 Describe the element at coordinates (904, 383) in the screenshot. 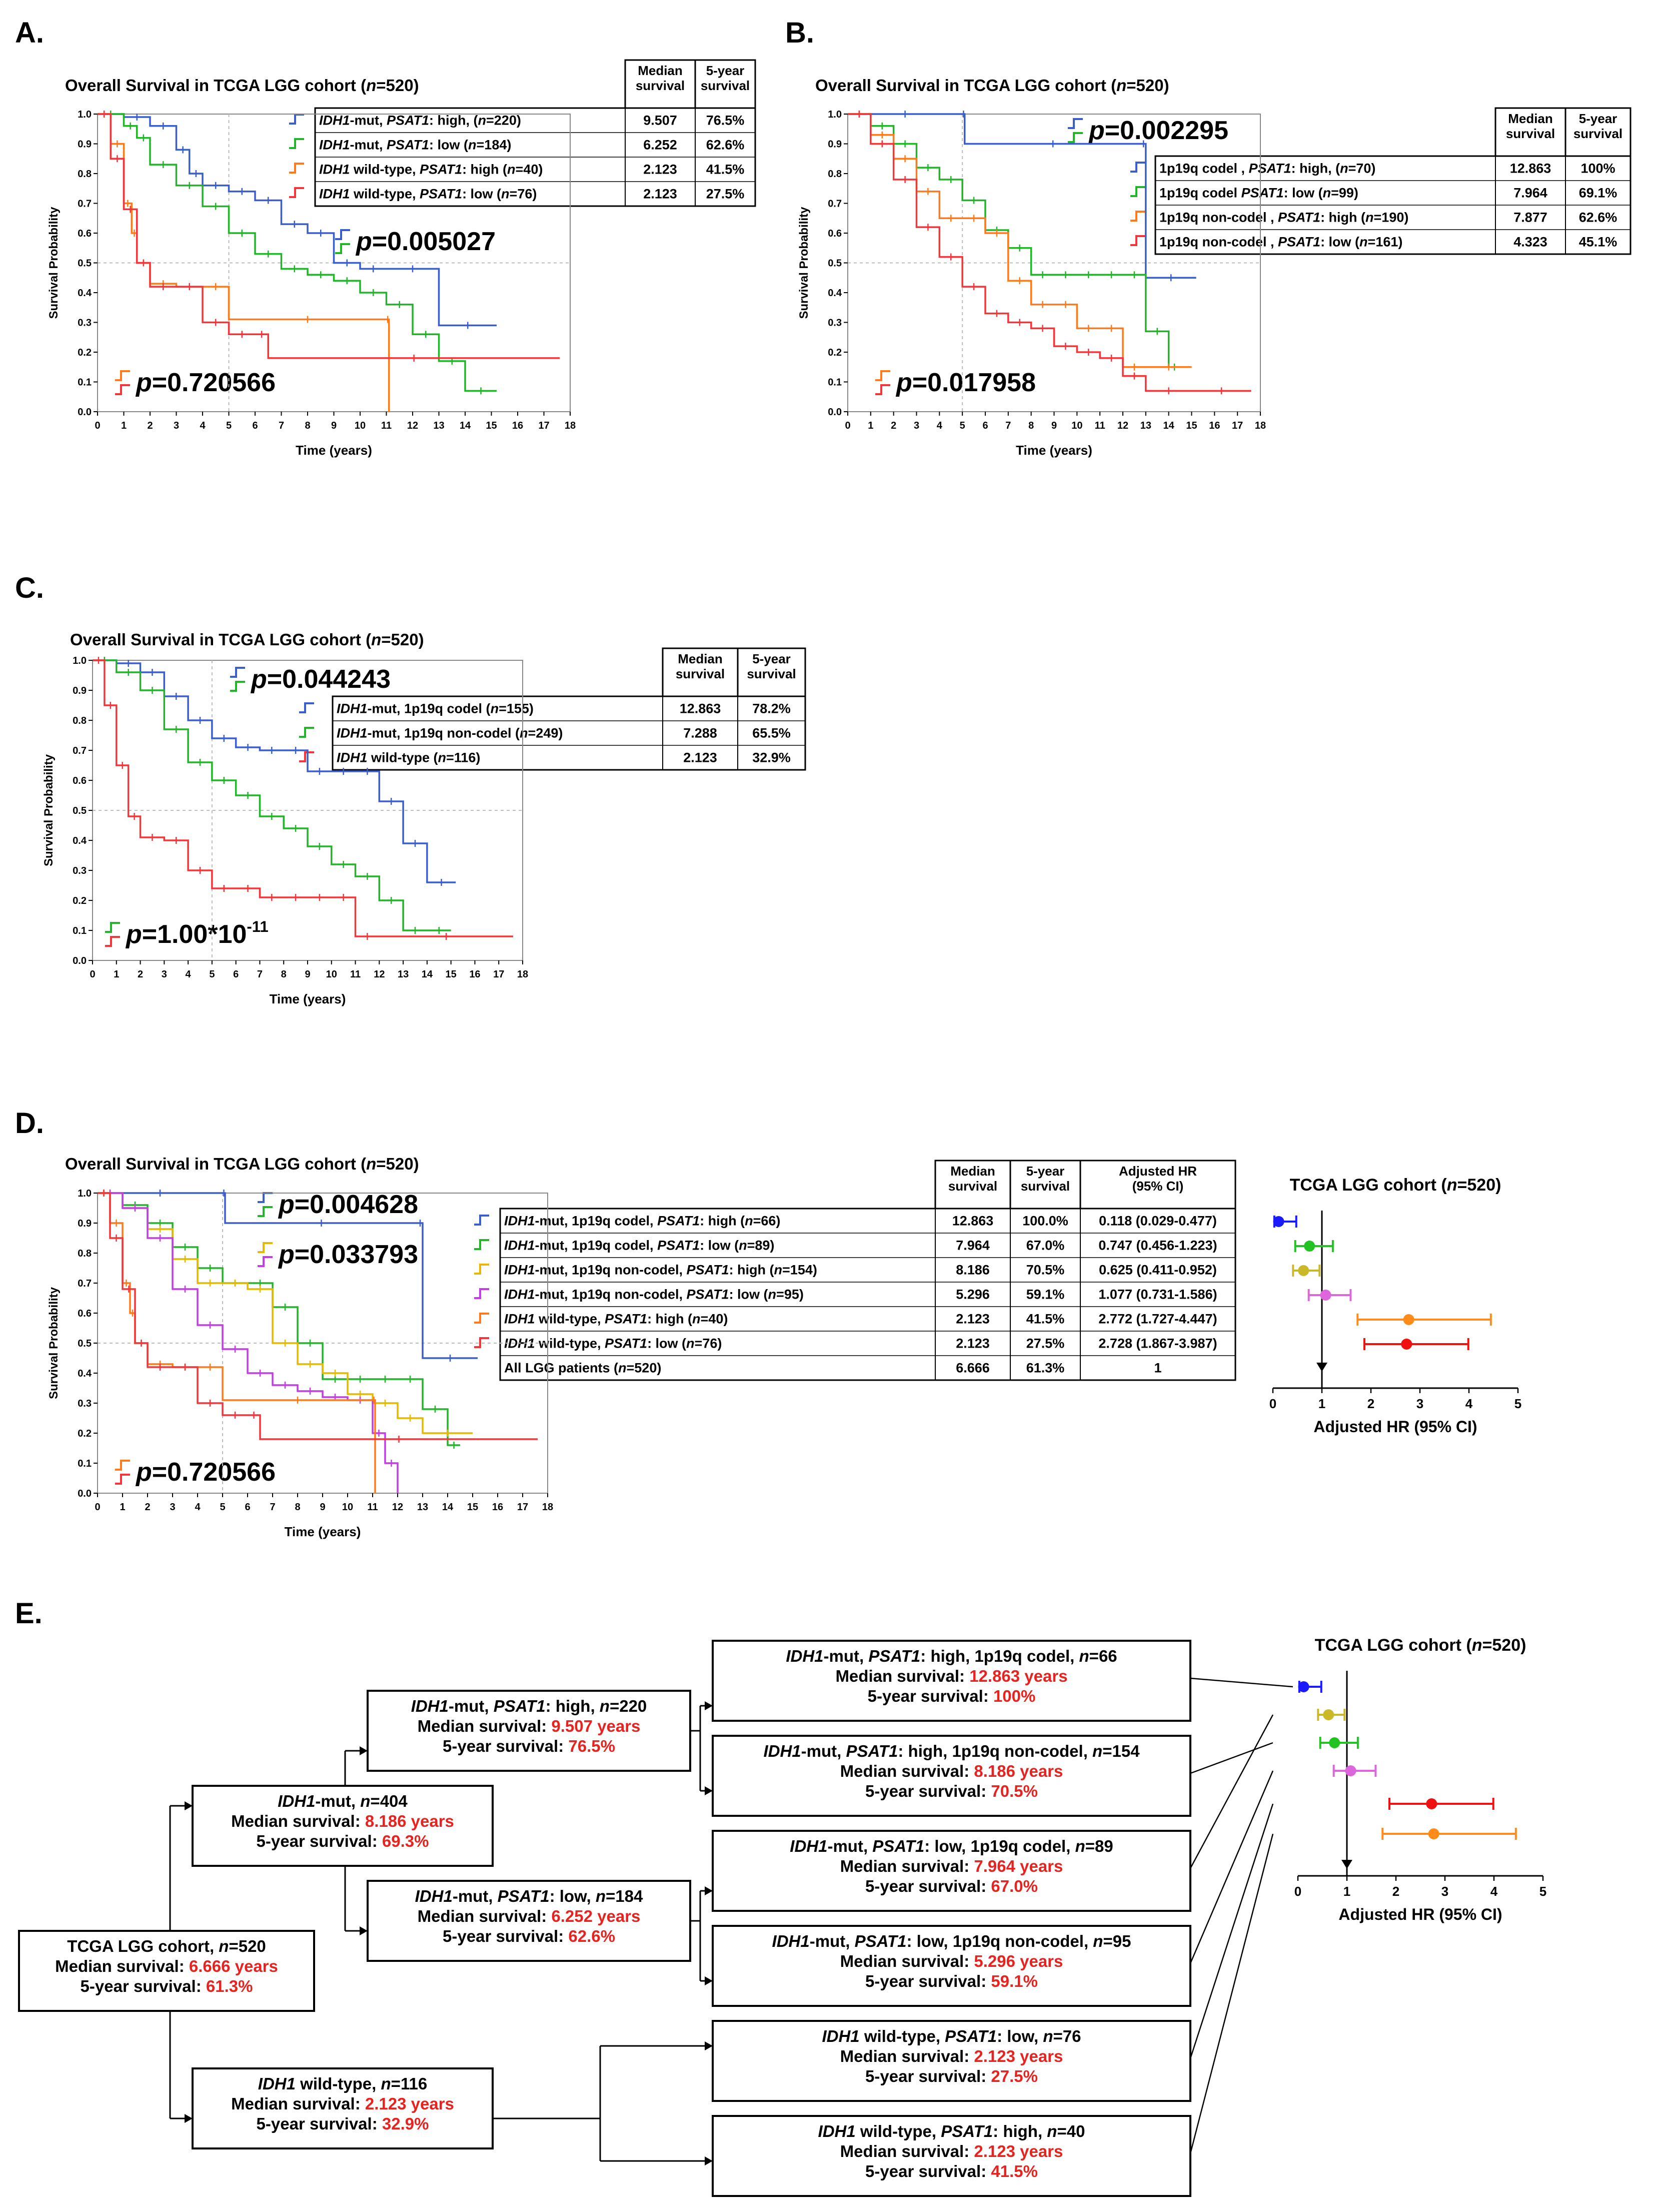

I see `p-value-b2-part: p` at that location.